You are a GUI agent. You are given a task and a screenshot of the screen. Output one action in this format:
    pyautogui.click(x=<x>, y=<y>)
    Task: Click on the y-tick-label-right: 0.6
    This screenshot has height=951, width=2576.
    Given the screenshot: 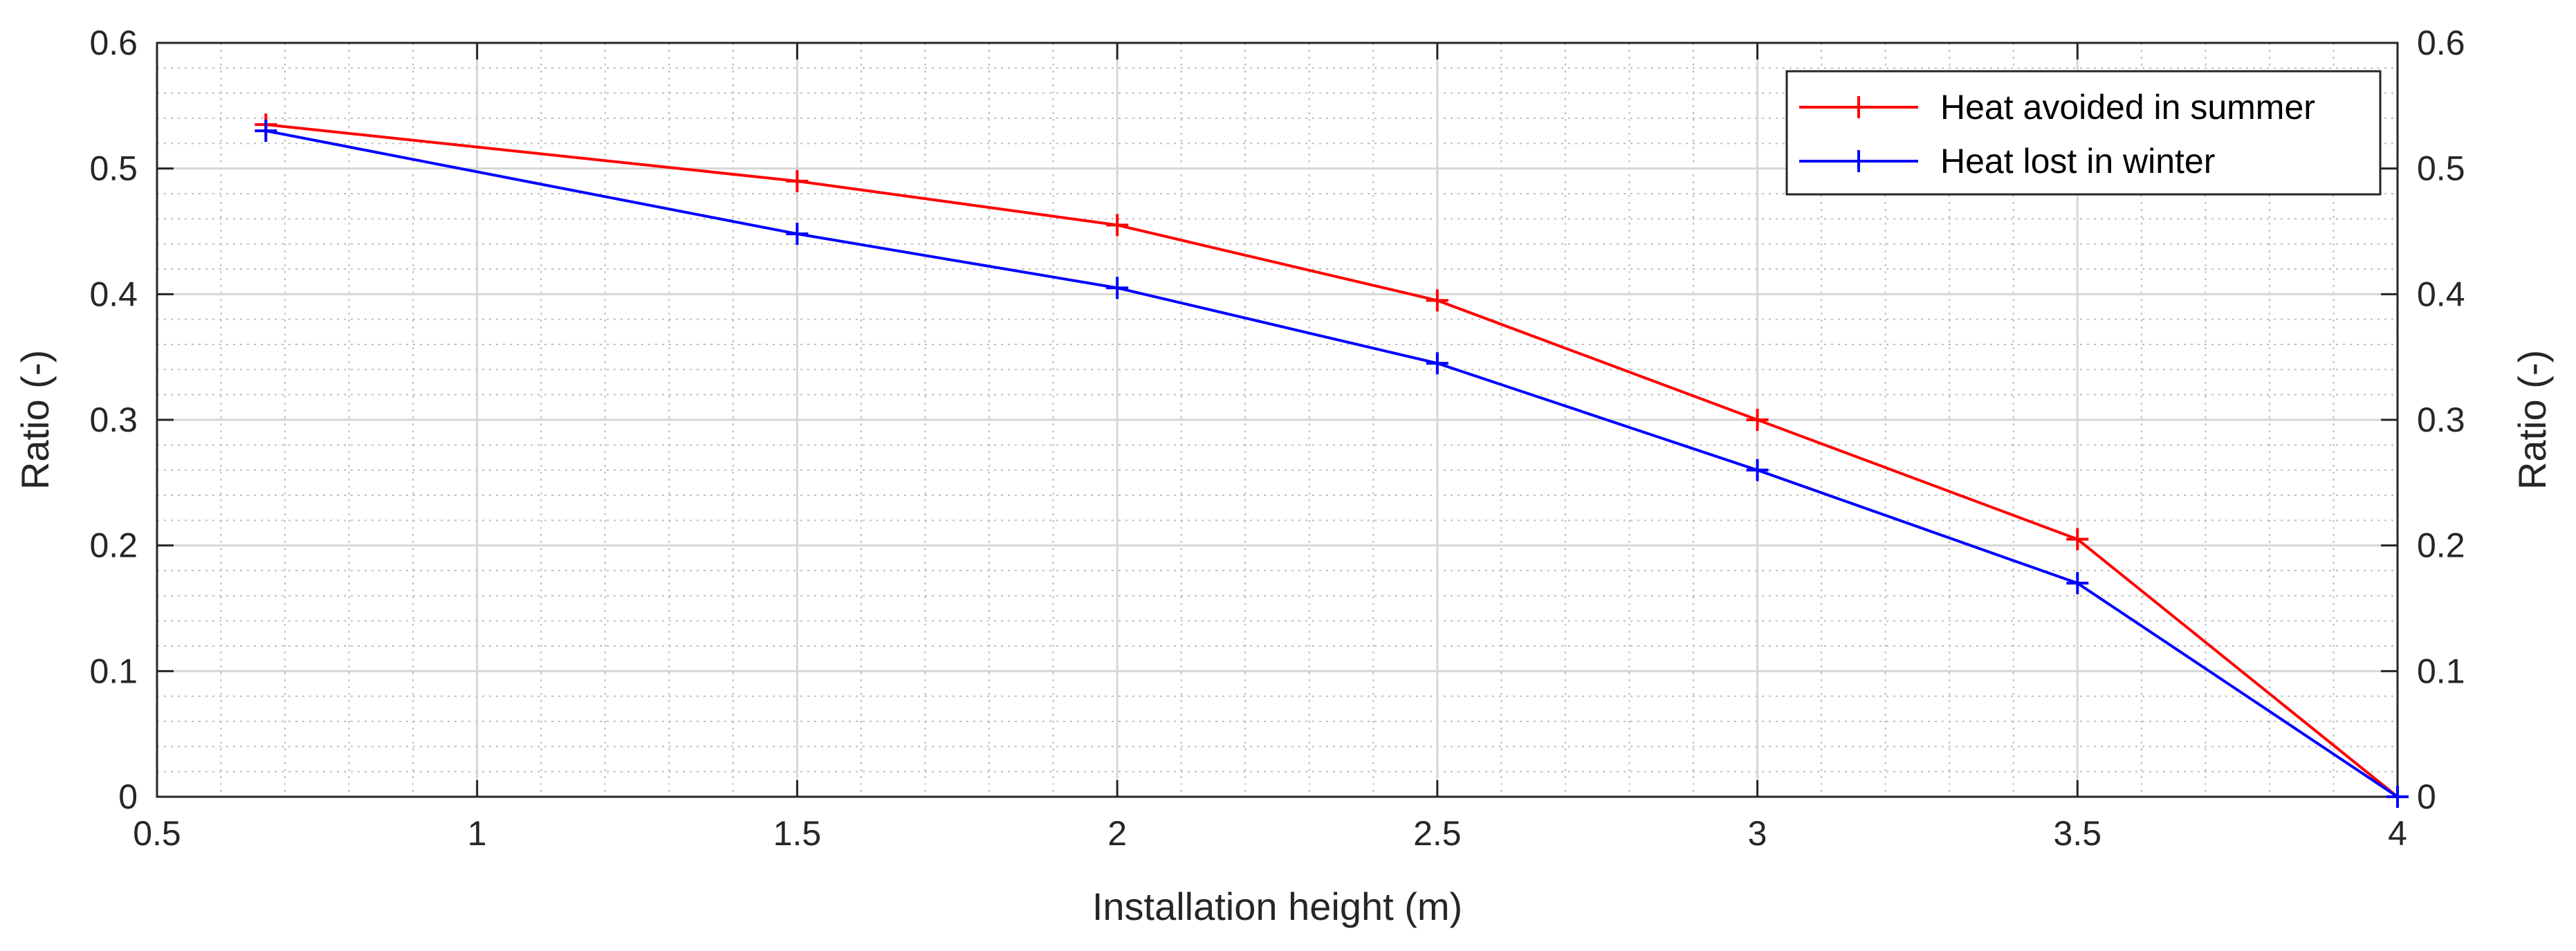 What is the action you would take?
    pyautogui.click(x=2441, y=43)
    